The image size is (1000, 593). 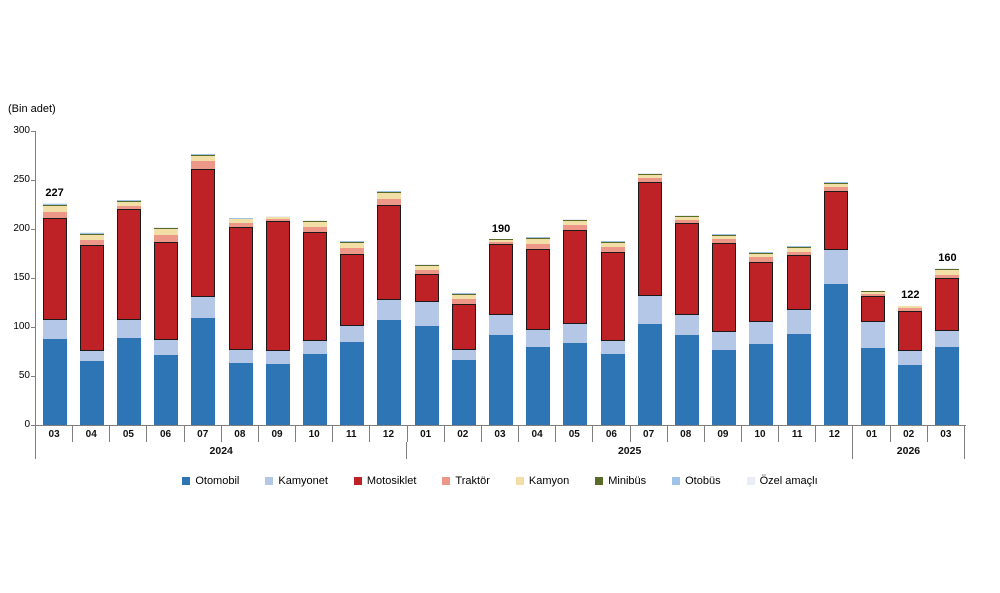 I want to click on legend-item: Kamyon, so click(x=542, y=481).